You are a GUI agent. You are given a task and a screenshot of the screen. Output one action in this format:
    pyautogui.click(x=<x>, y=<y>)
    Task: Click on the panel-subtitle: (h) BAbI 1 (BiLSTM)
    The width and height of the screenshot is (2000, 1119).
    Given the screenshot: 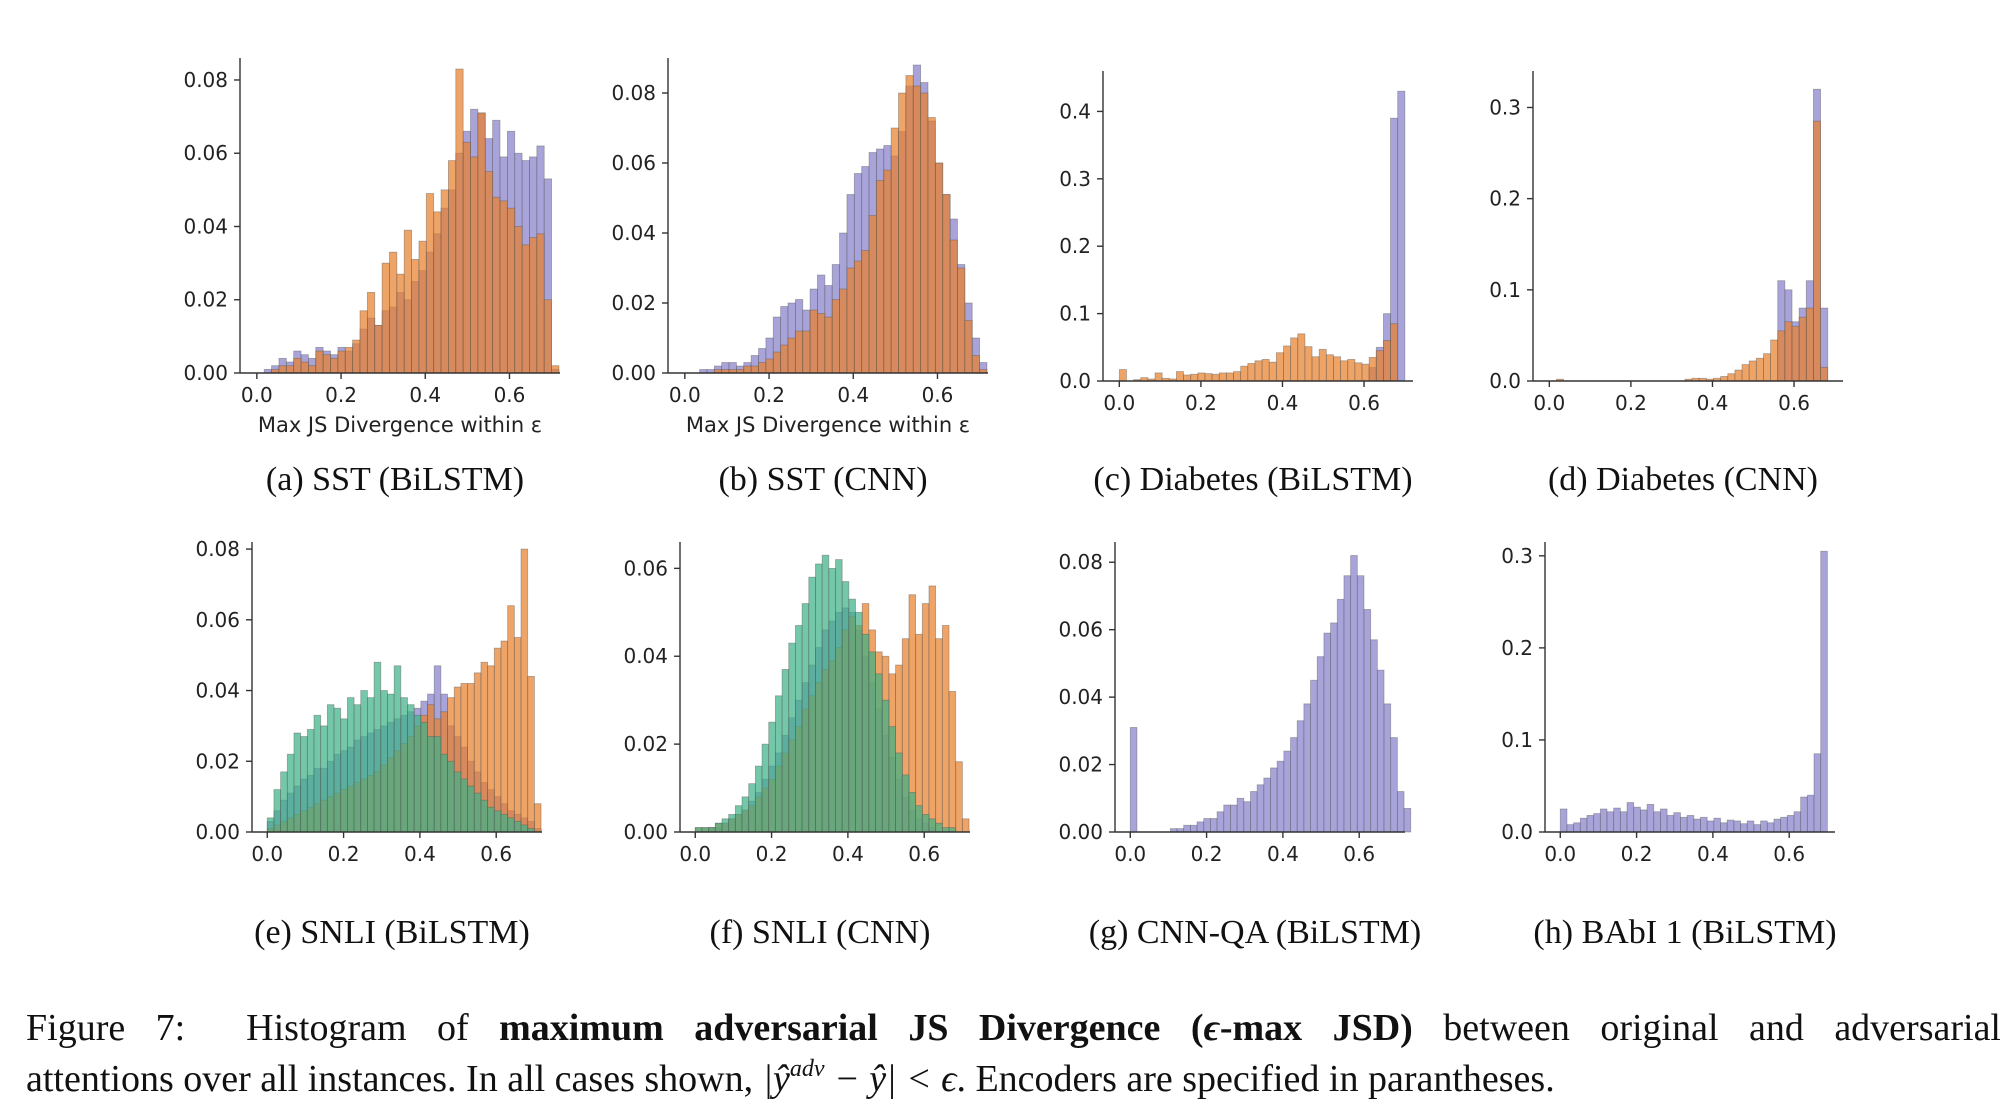 What is the action you would take?
    pyautogui.click(x=1684, y=932)
    